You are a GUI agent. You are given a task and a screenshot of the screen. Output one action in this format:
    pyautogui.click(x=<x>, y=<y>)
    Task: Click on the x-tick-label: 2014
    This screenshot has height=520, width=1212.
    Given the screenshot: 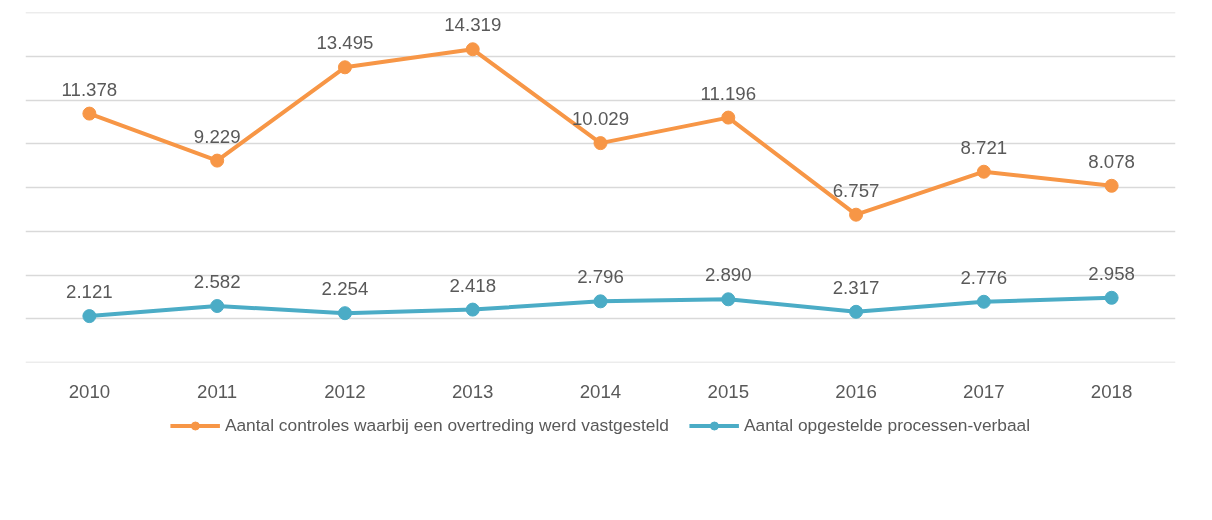 What is the action you would take?
    pyautogui.click(x=600, y=391)
    